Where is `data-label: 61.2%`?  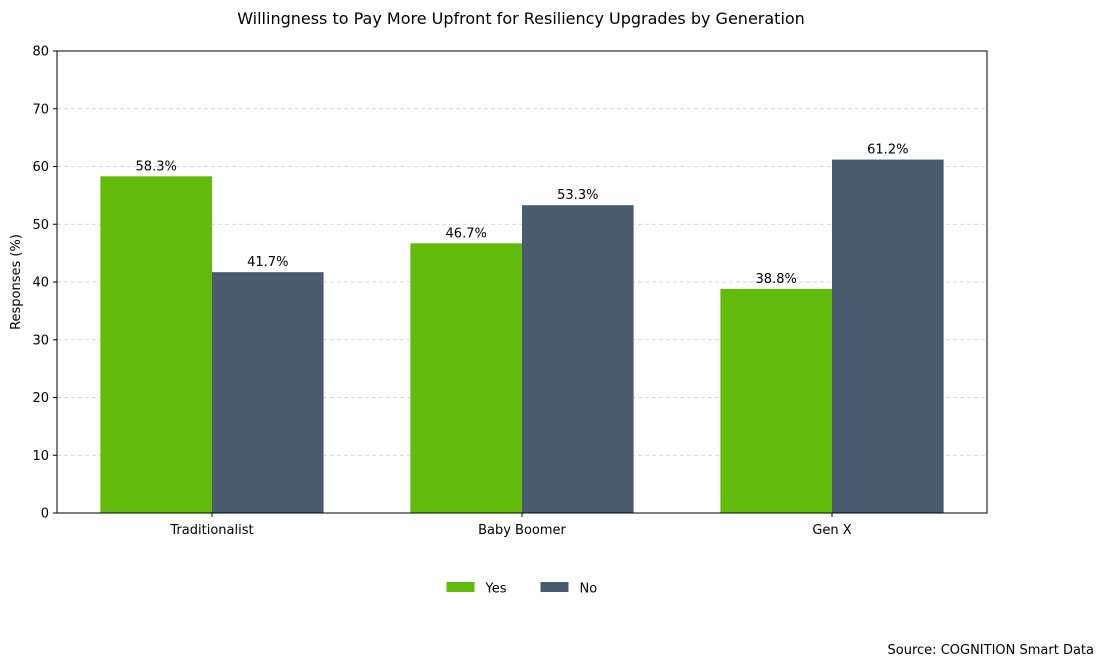
data-label: 61.2% is located at coordinates (887, 150).